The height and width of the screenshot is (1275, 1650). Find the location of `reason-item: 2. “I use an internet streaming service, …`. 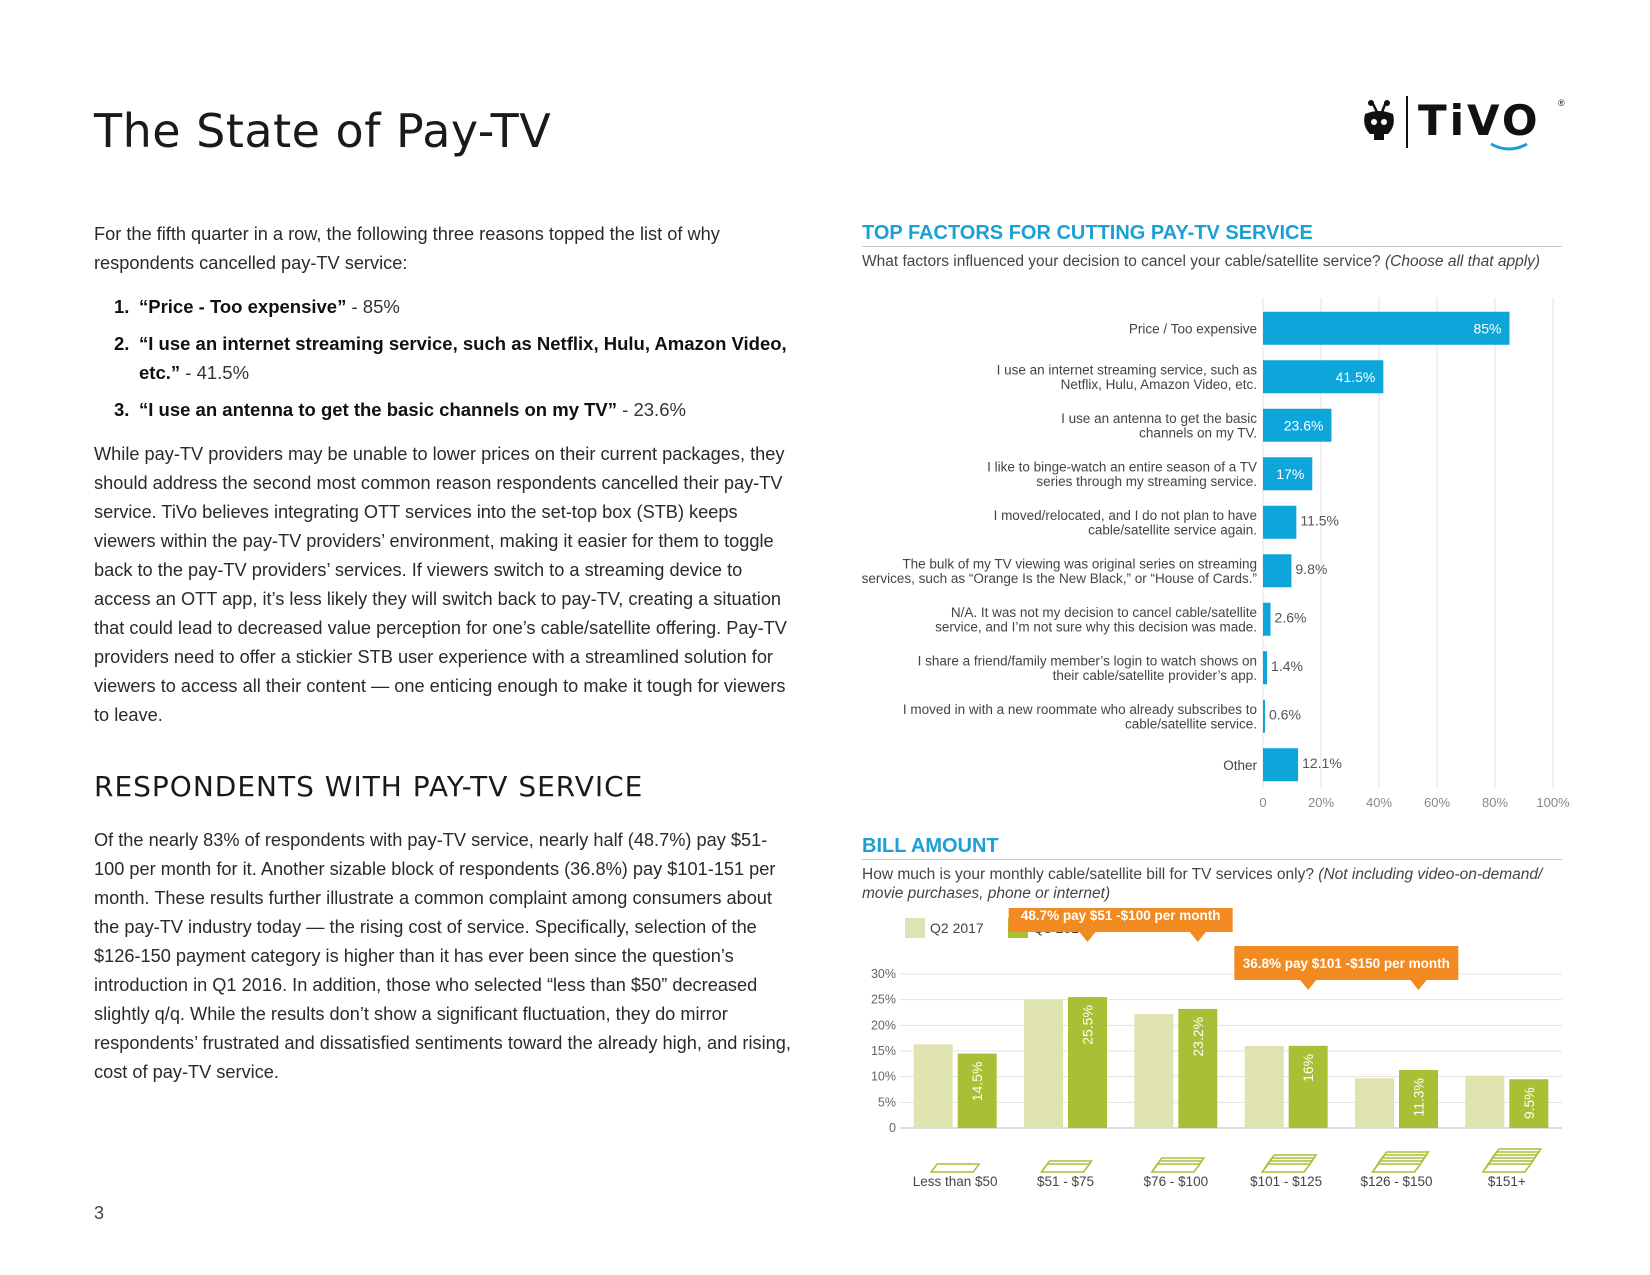

reason-item: 2. “I use an internet streaming service, … is located at coordinates (450, 358).